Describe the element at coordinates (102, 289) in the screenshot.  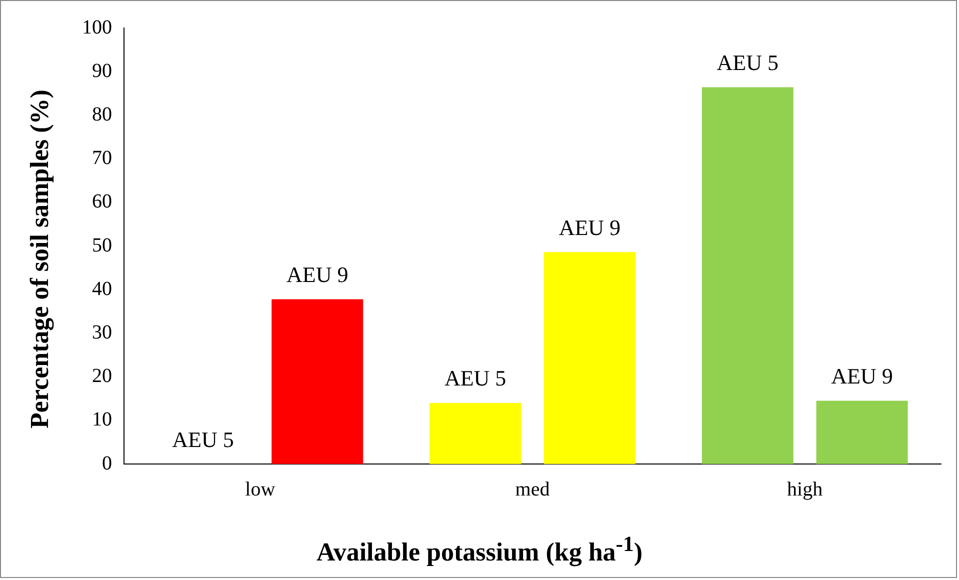
I see `y-tick-label: 40` at that location.